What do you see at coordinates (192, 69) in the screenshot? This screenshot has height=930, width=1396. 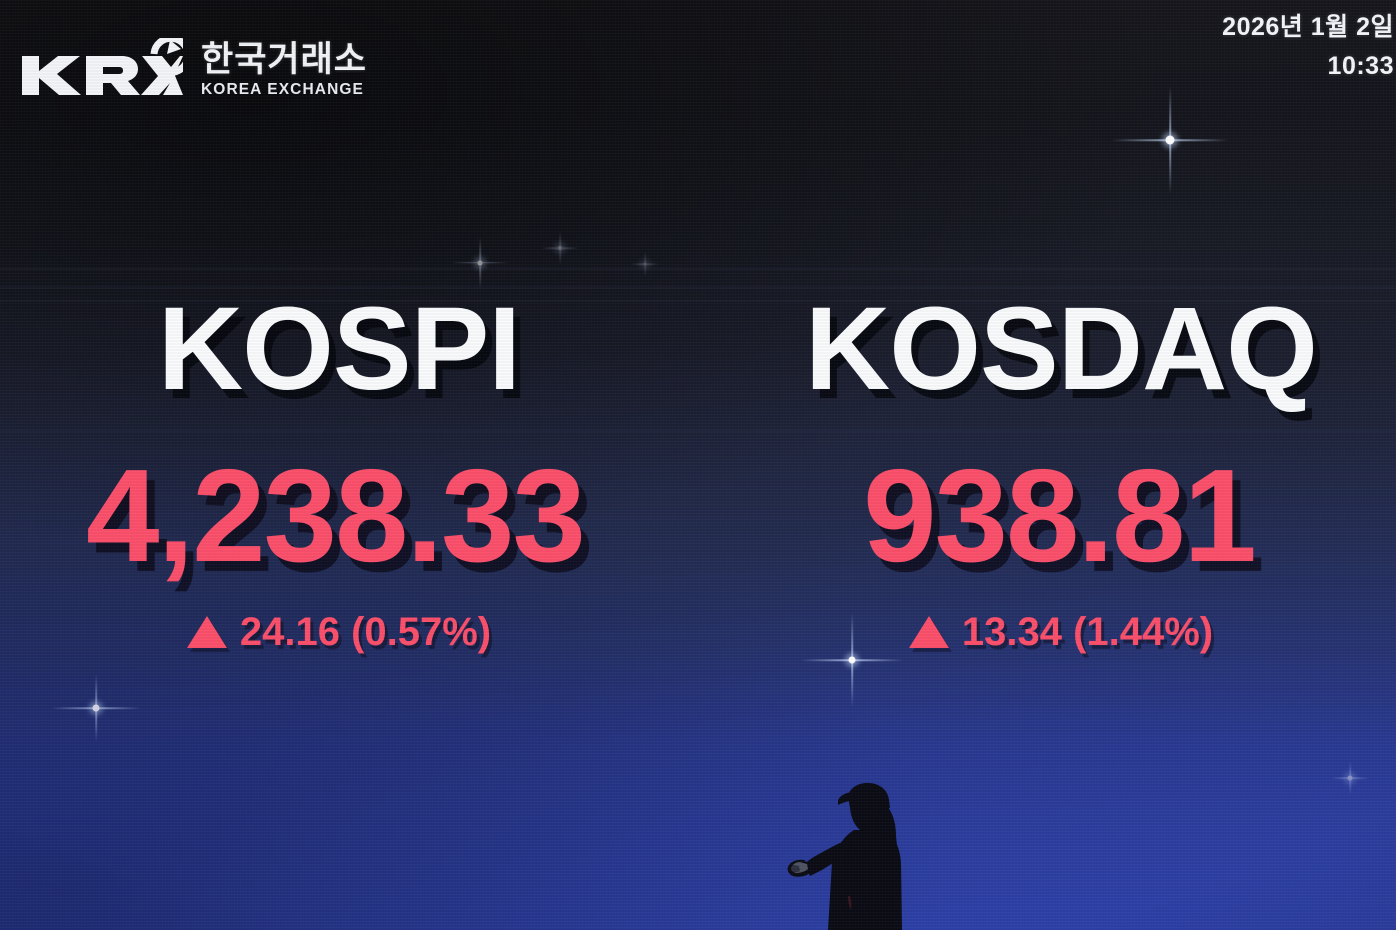 I see `krx-brand-logo: 한국거래소 KOREA EXCHANGE` at bounding box center [192, 69].